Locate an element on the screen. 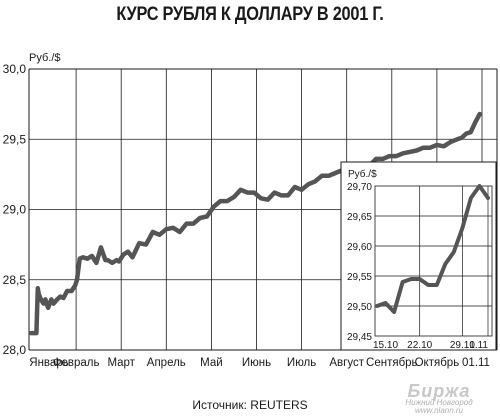 The height and width of the screenshot is (419, 500). inset-x-tick-label: 29.10 is located at coordinates (462, 345).